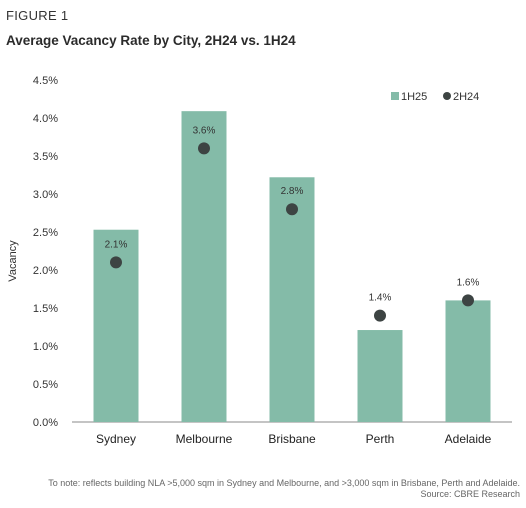  What do you see at coordinates (414, 97) in the screenshot?
I see `legend-label-1h25: 1H25` at bounding box center [414, 97].